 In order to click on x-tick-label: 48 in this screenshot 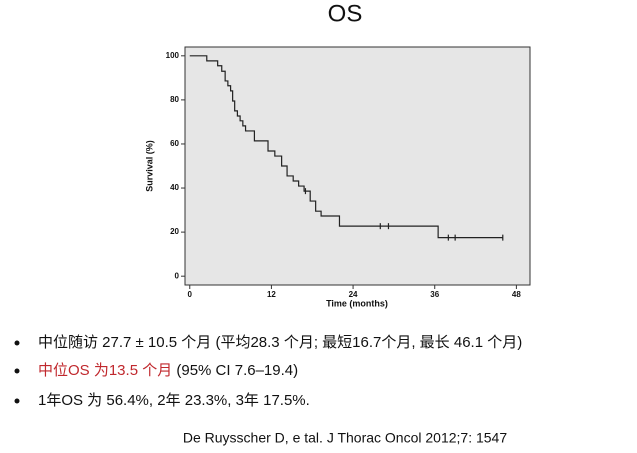, I will do `click(516, 294)`.